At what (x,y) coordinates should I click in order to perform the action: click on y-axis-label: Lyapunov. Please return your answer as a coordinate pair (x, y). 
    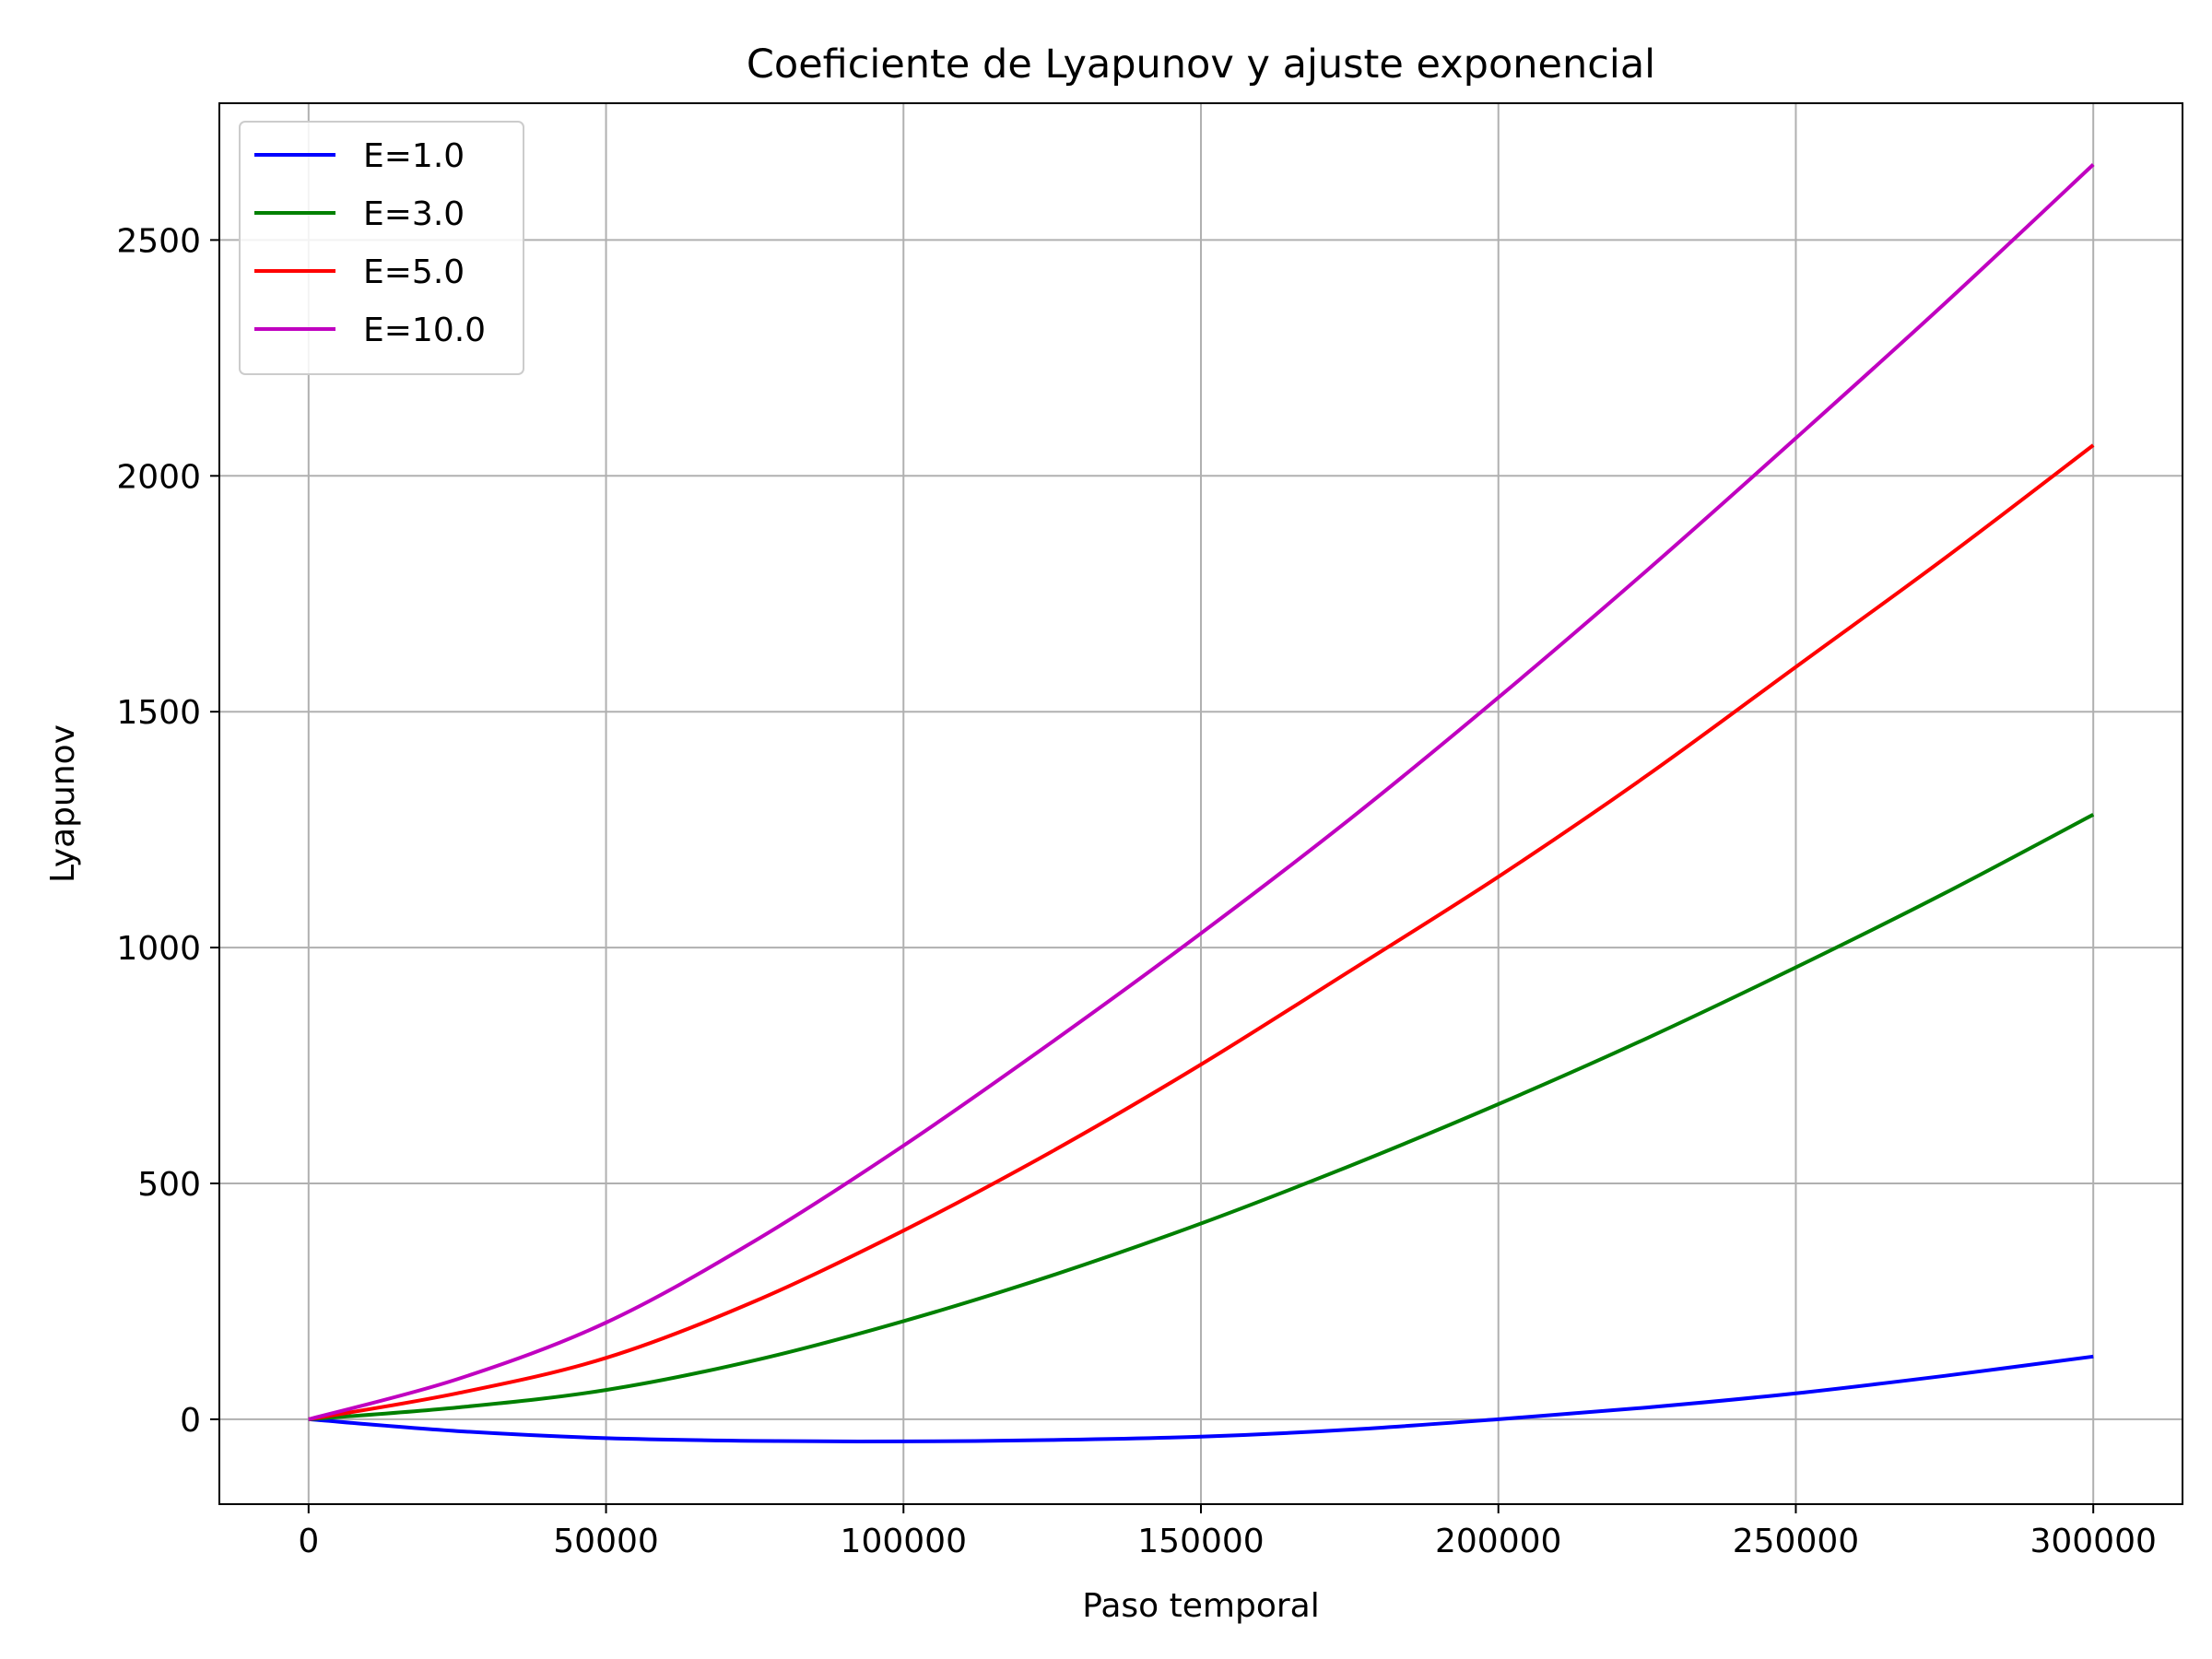
    Looking at the image, I should click on (63, 803).